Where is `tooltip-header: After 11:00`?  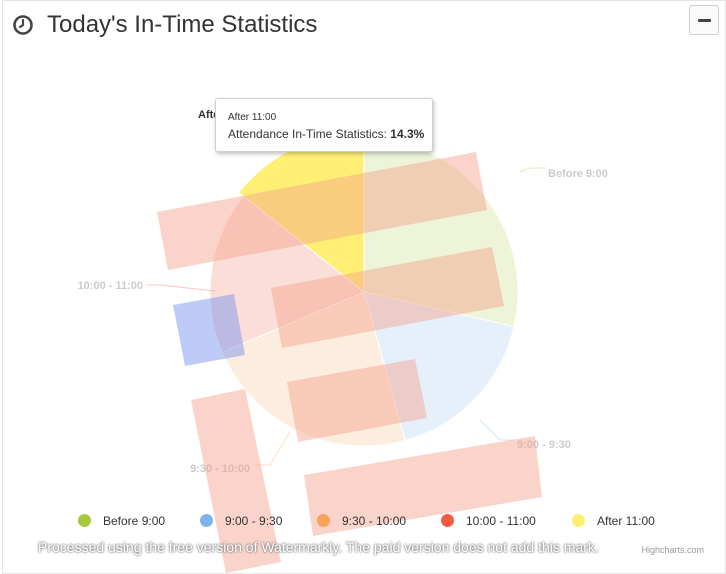
tooltip-header: After 11:00 is located at coordinates (252, 117).